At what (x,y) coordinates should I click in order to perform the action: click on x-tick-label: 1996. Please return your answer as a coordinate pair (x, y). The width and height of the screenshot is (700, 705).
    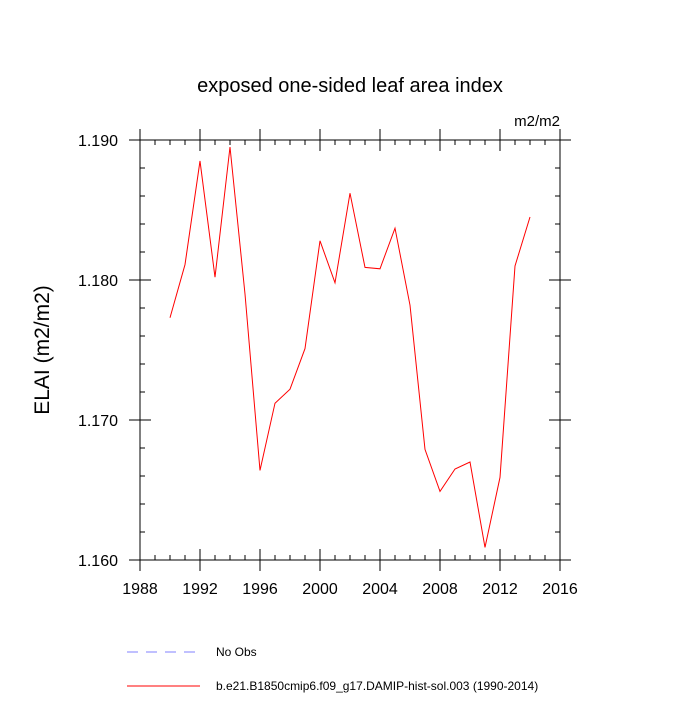
    Looking at the image, I should click on (260, 589).